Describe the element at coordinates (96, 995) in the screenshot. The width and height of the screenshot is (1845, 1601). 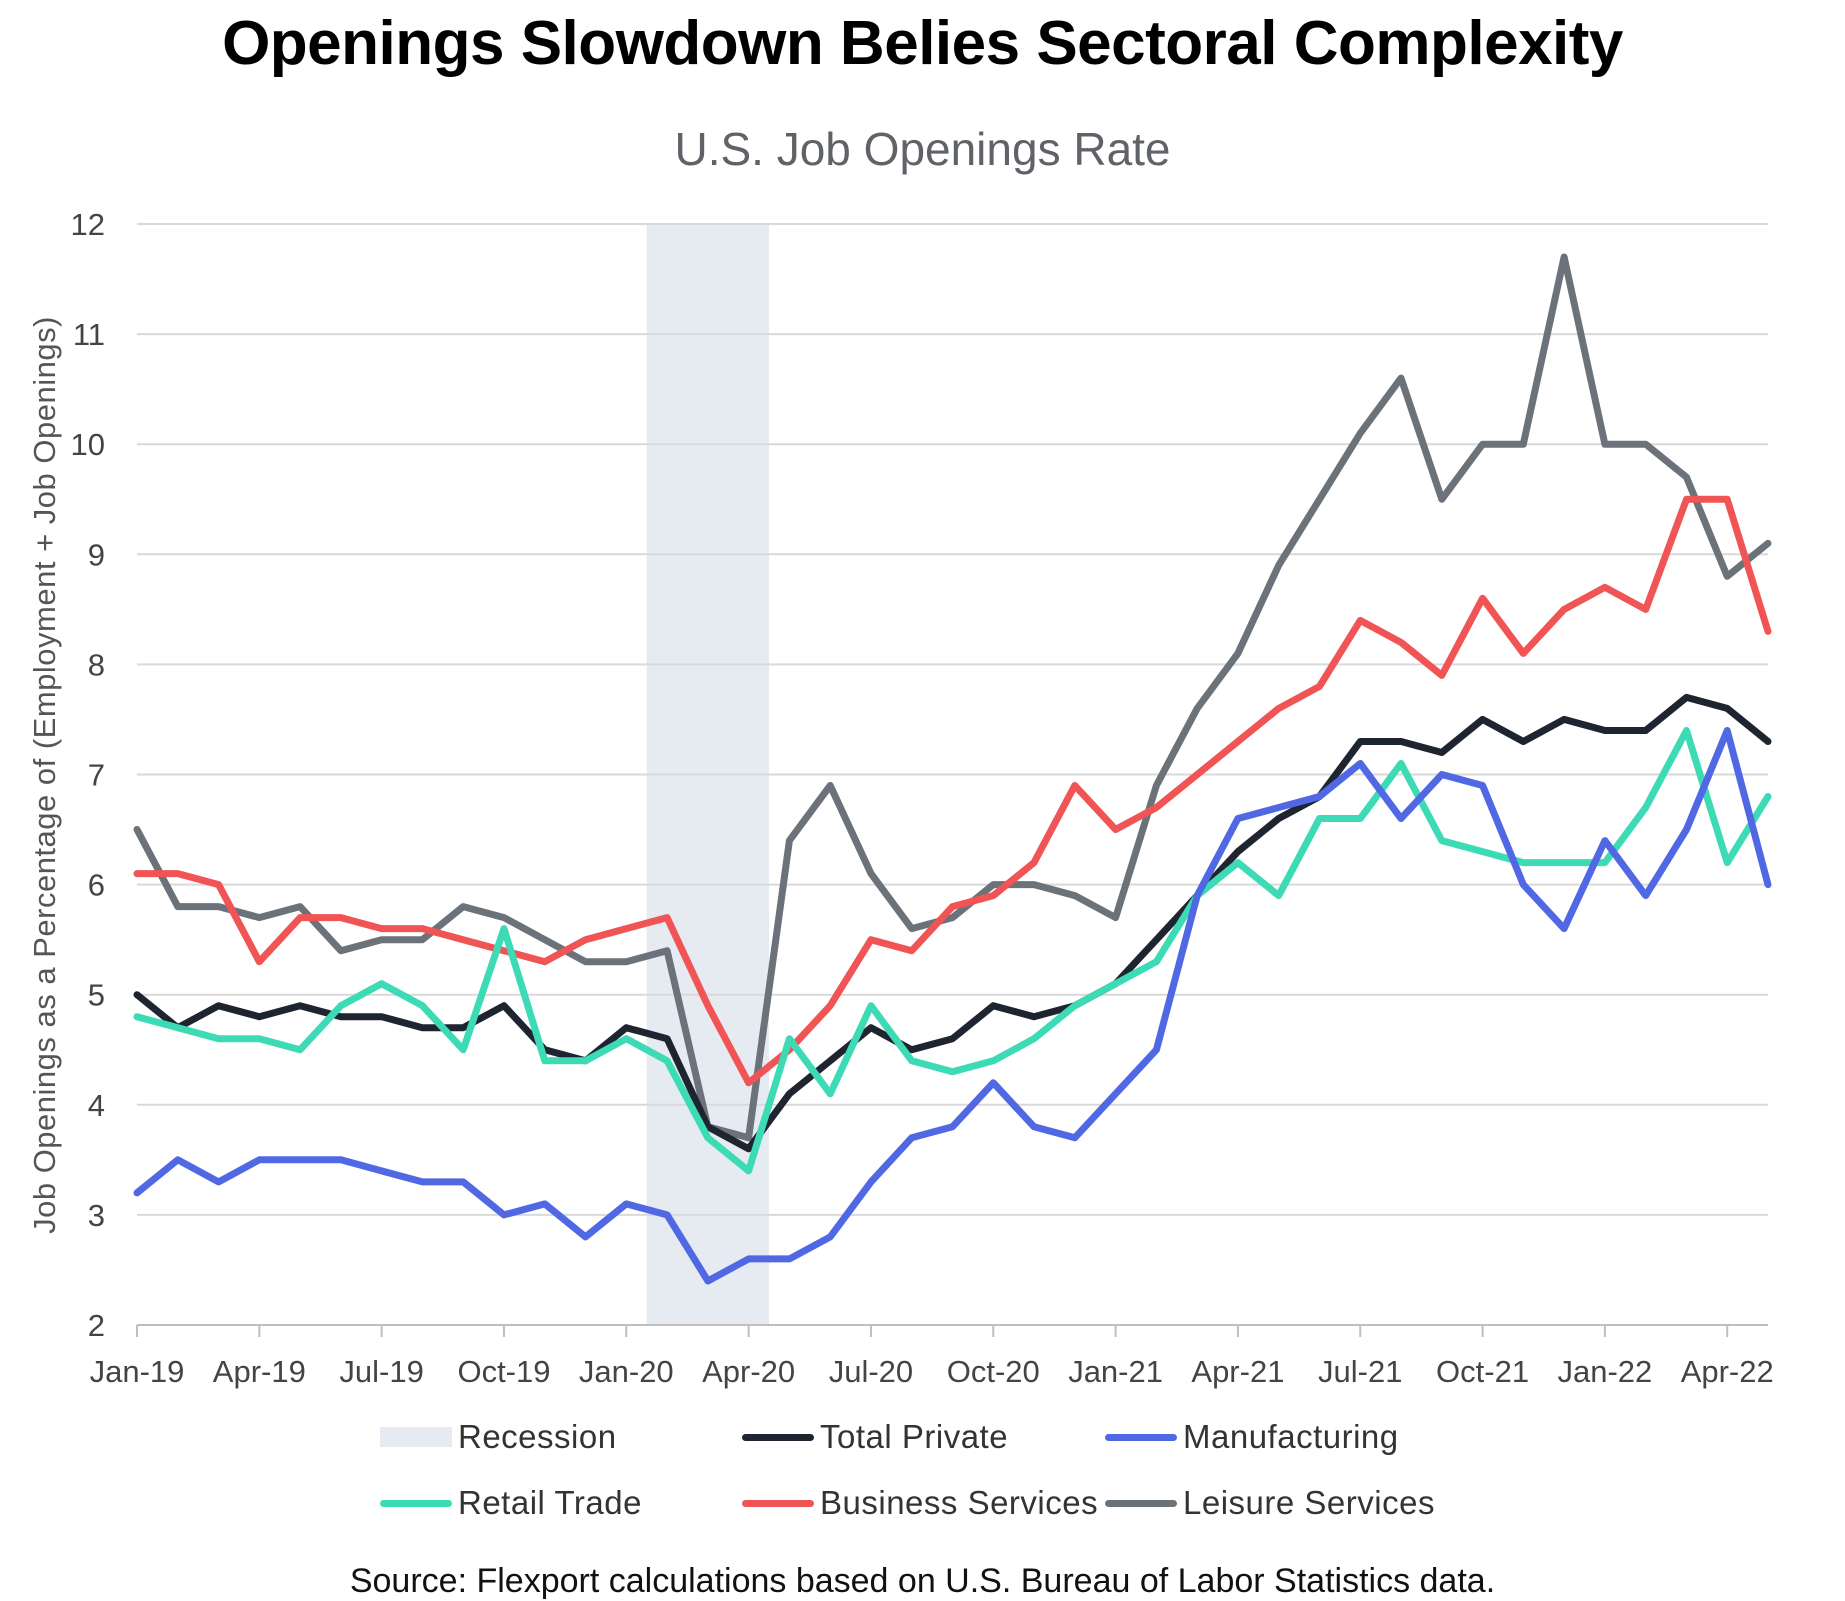
I see `y-tick-label: 5` at that location.